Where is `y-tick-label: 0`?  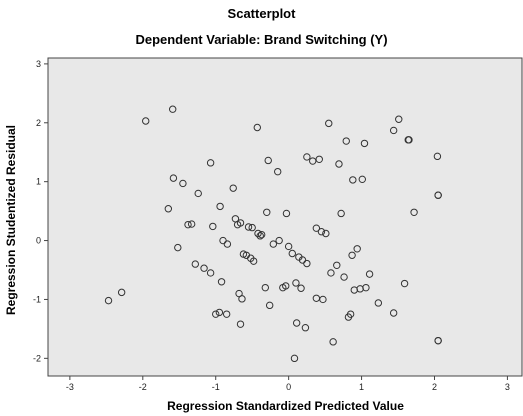
y-tick-label: 0 is located at coordinates (38, 241).